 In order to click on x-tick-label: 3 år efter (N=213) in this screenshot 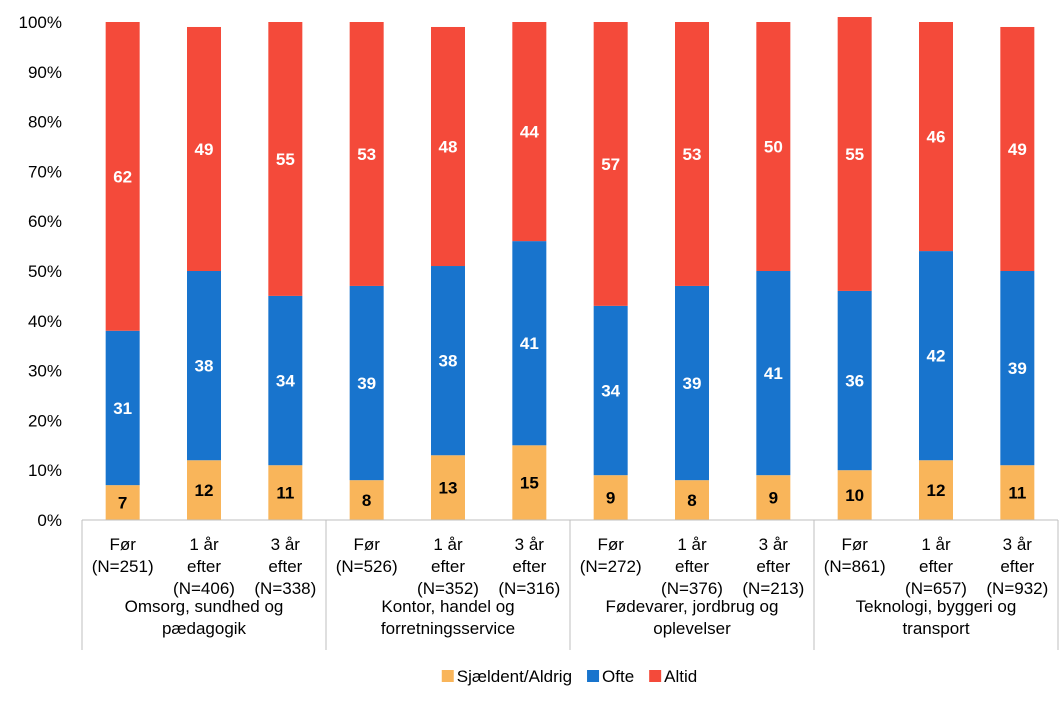, I will do `click(773, 566)`.